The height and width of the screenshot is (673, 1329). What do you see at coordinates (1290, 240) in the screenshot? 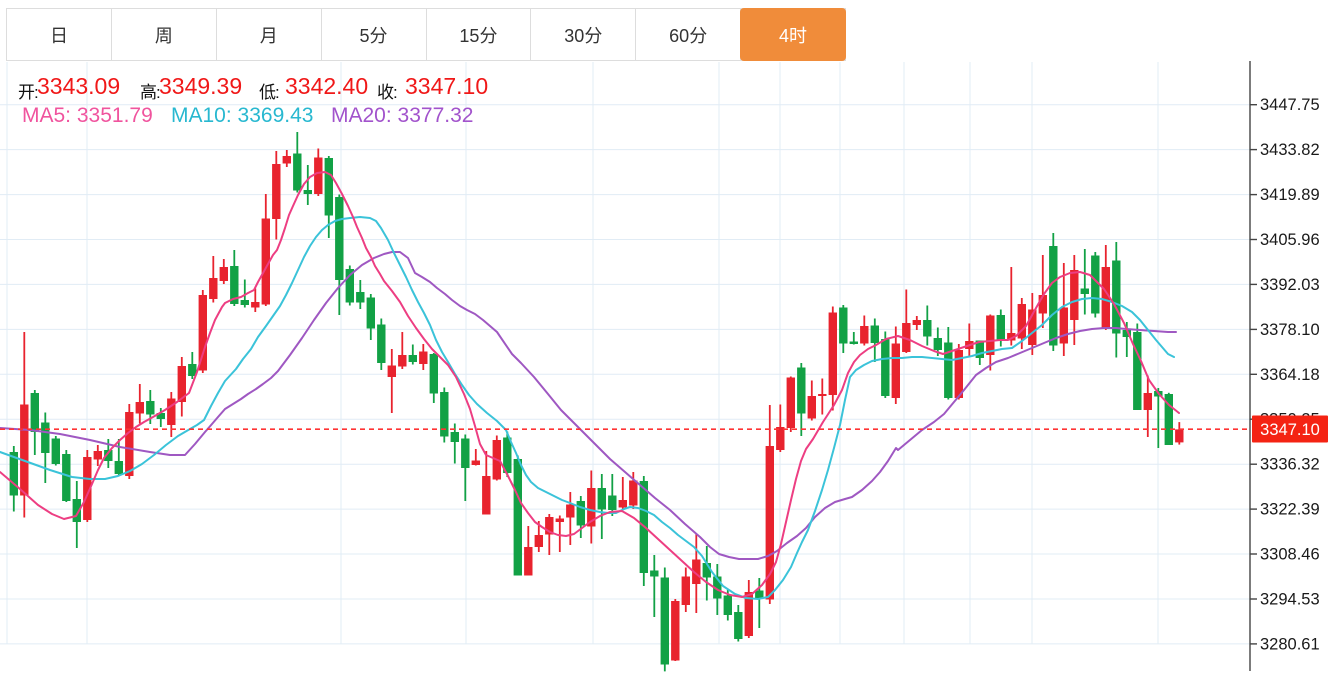
I see `svg-text: 3405.96` at bounding box center [1290, 240].